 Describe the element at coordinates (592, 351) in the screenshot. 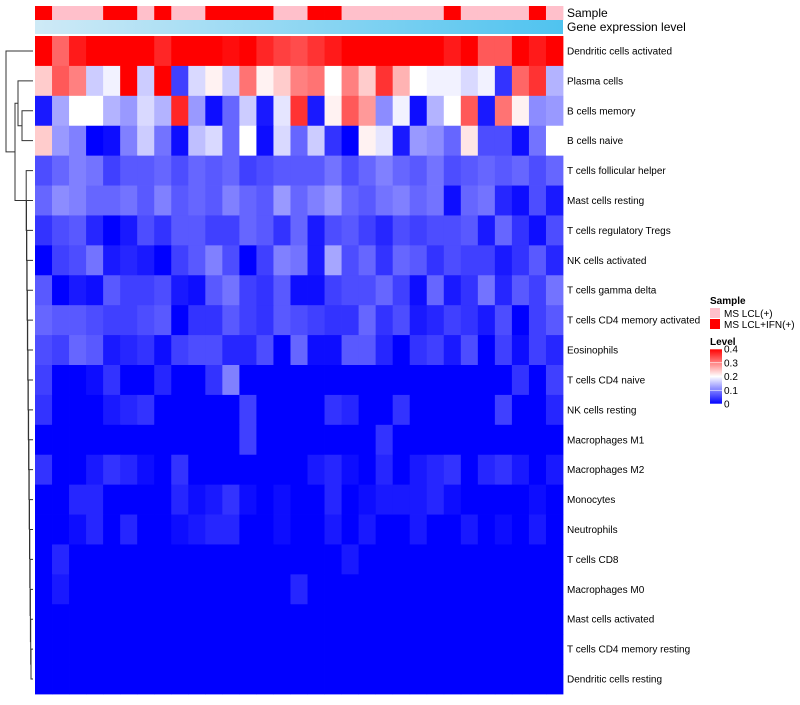

I see `row-label-eosinophils: Eosinophils` at that location.